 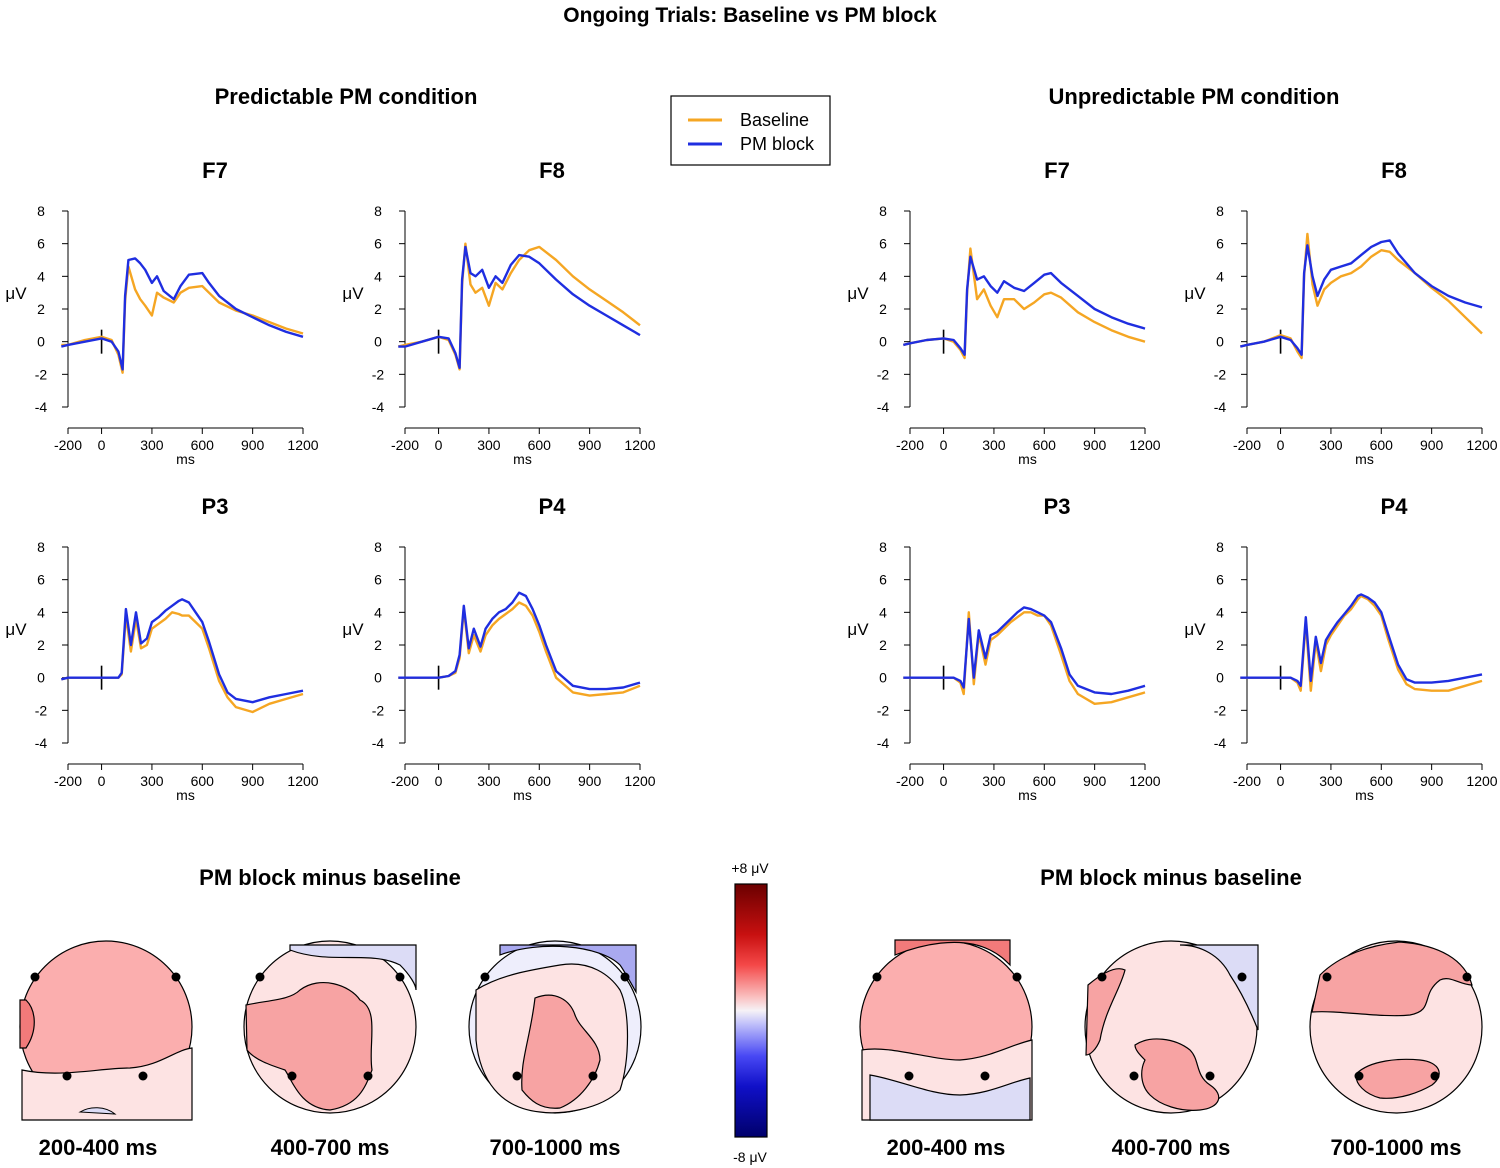 I want to click on legend: Baseline PM block, so click(x=750, y=130).